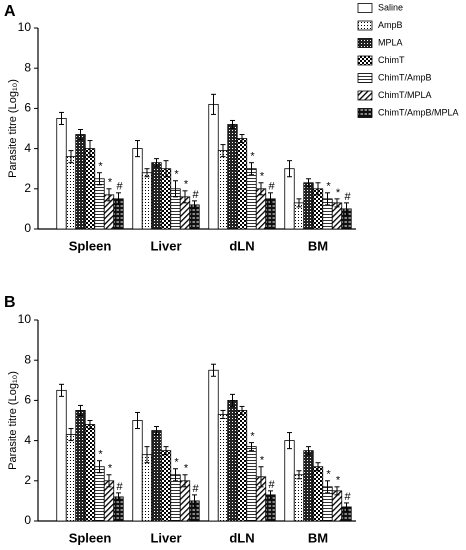 The image size is (466, 550). I want to click on panel-label: B, so click(10, 302).